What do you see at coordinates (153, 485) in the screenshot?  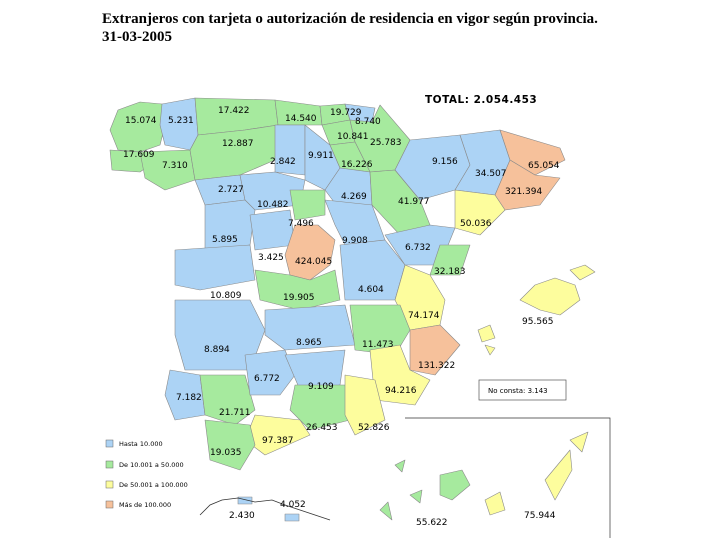 I see `legend-label-50001-100000: De 50.001 a 100.000` at bounding box center [153, 485].